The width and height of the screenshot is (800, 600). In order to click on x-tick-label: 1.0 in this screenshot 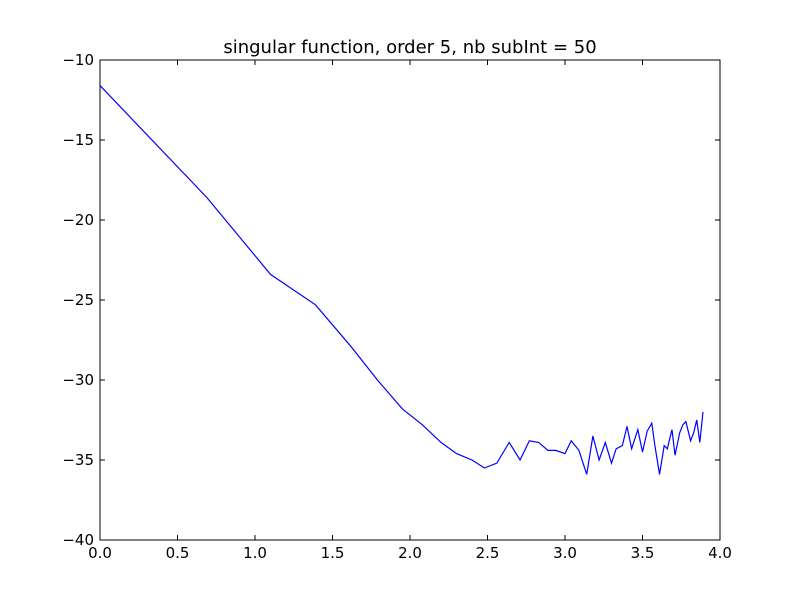, I will do `click(255, 553)`.